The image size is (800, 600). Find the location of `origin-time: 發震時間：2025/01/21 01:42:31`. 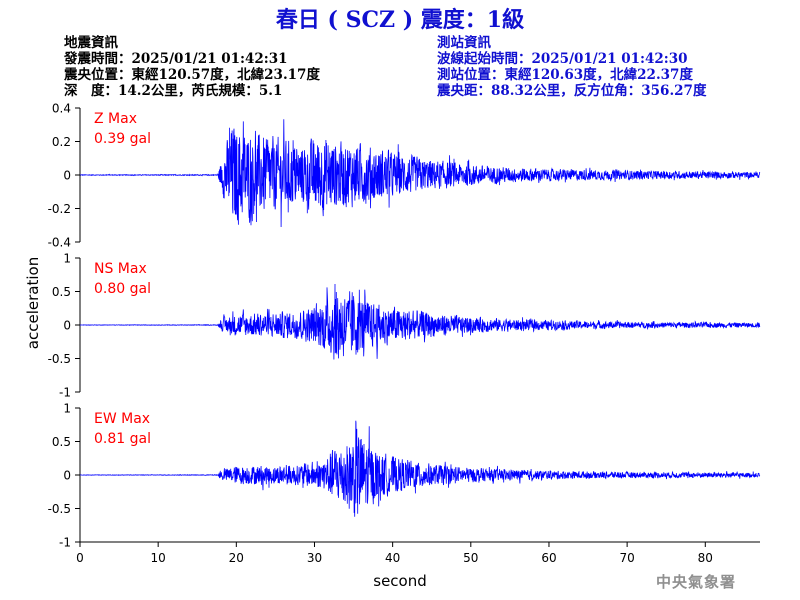

origin-time: 發震時間：2025/01/21 01:42:31 is located at coordinates (176, 59).